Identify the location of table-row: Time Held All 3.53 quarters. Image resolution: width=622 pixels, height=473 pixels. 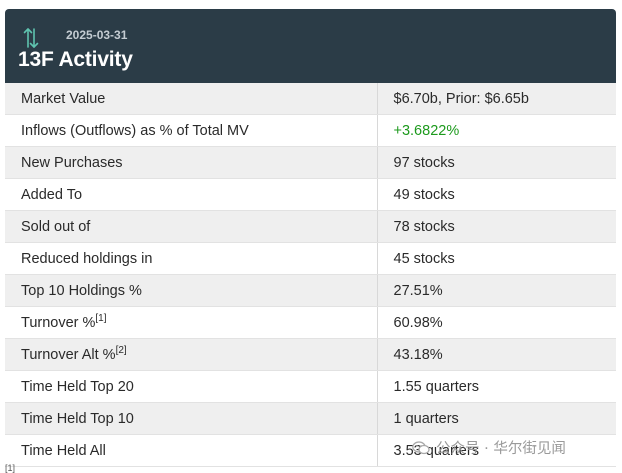
(310, 450).